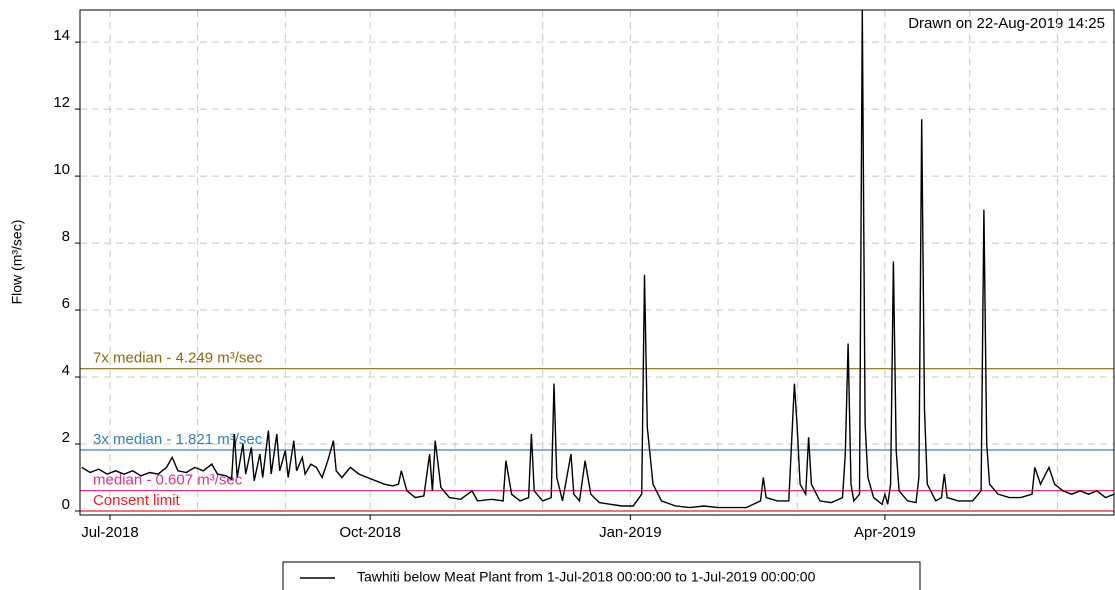  I want to click on x-tick-label: Jan-2019, so click(630, 532).